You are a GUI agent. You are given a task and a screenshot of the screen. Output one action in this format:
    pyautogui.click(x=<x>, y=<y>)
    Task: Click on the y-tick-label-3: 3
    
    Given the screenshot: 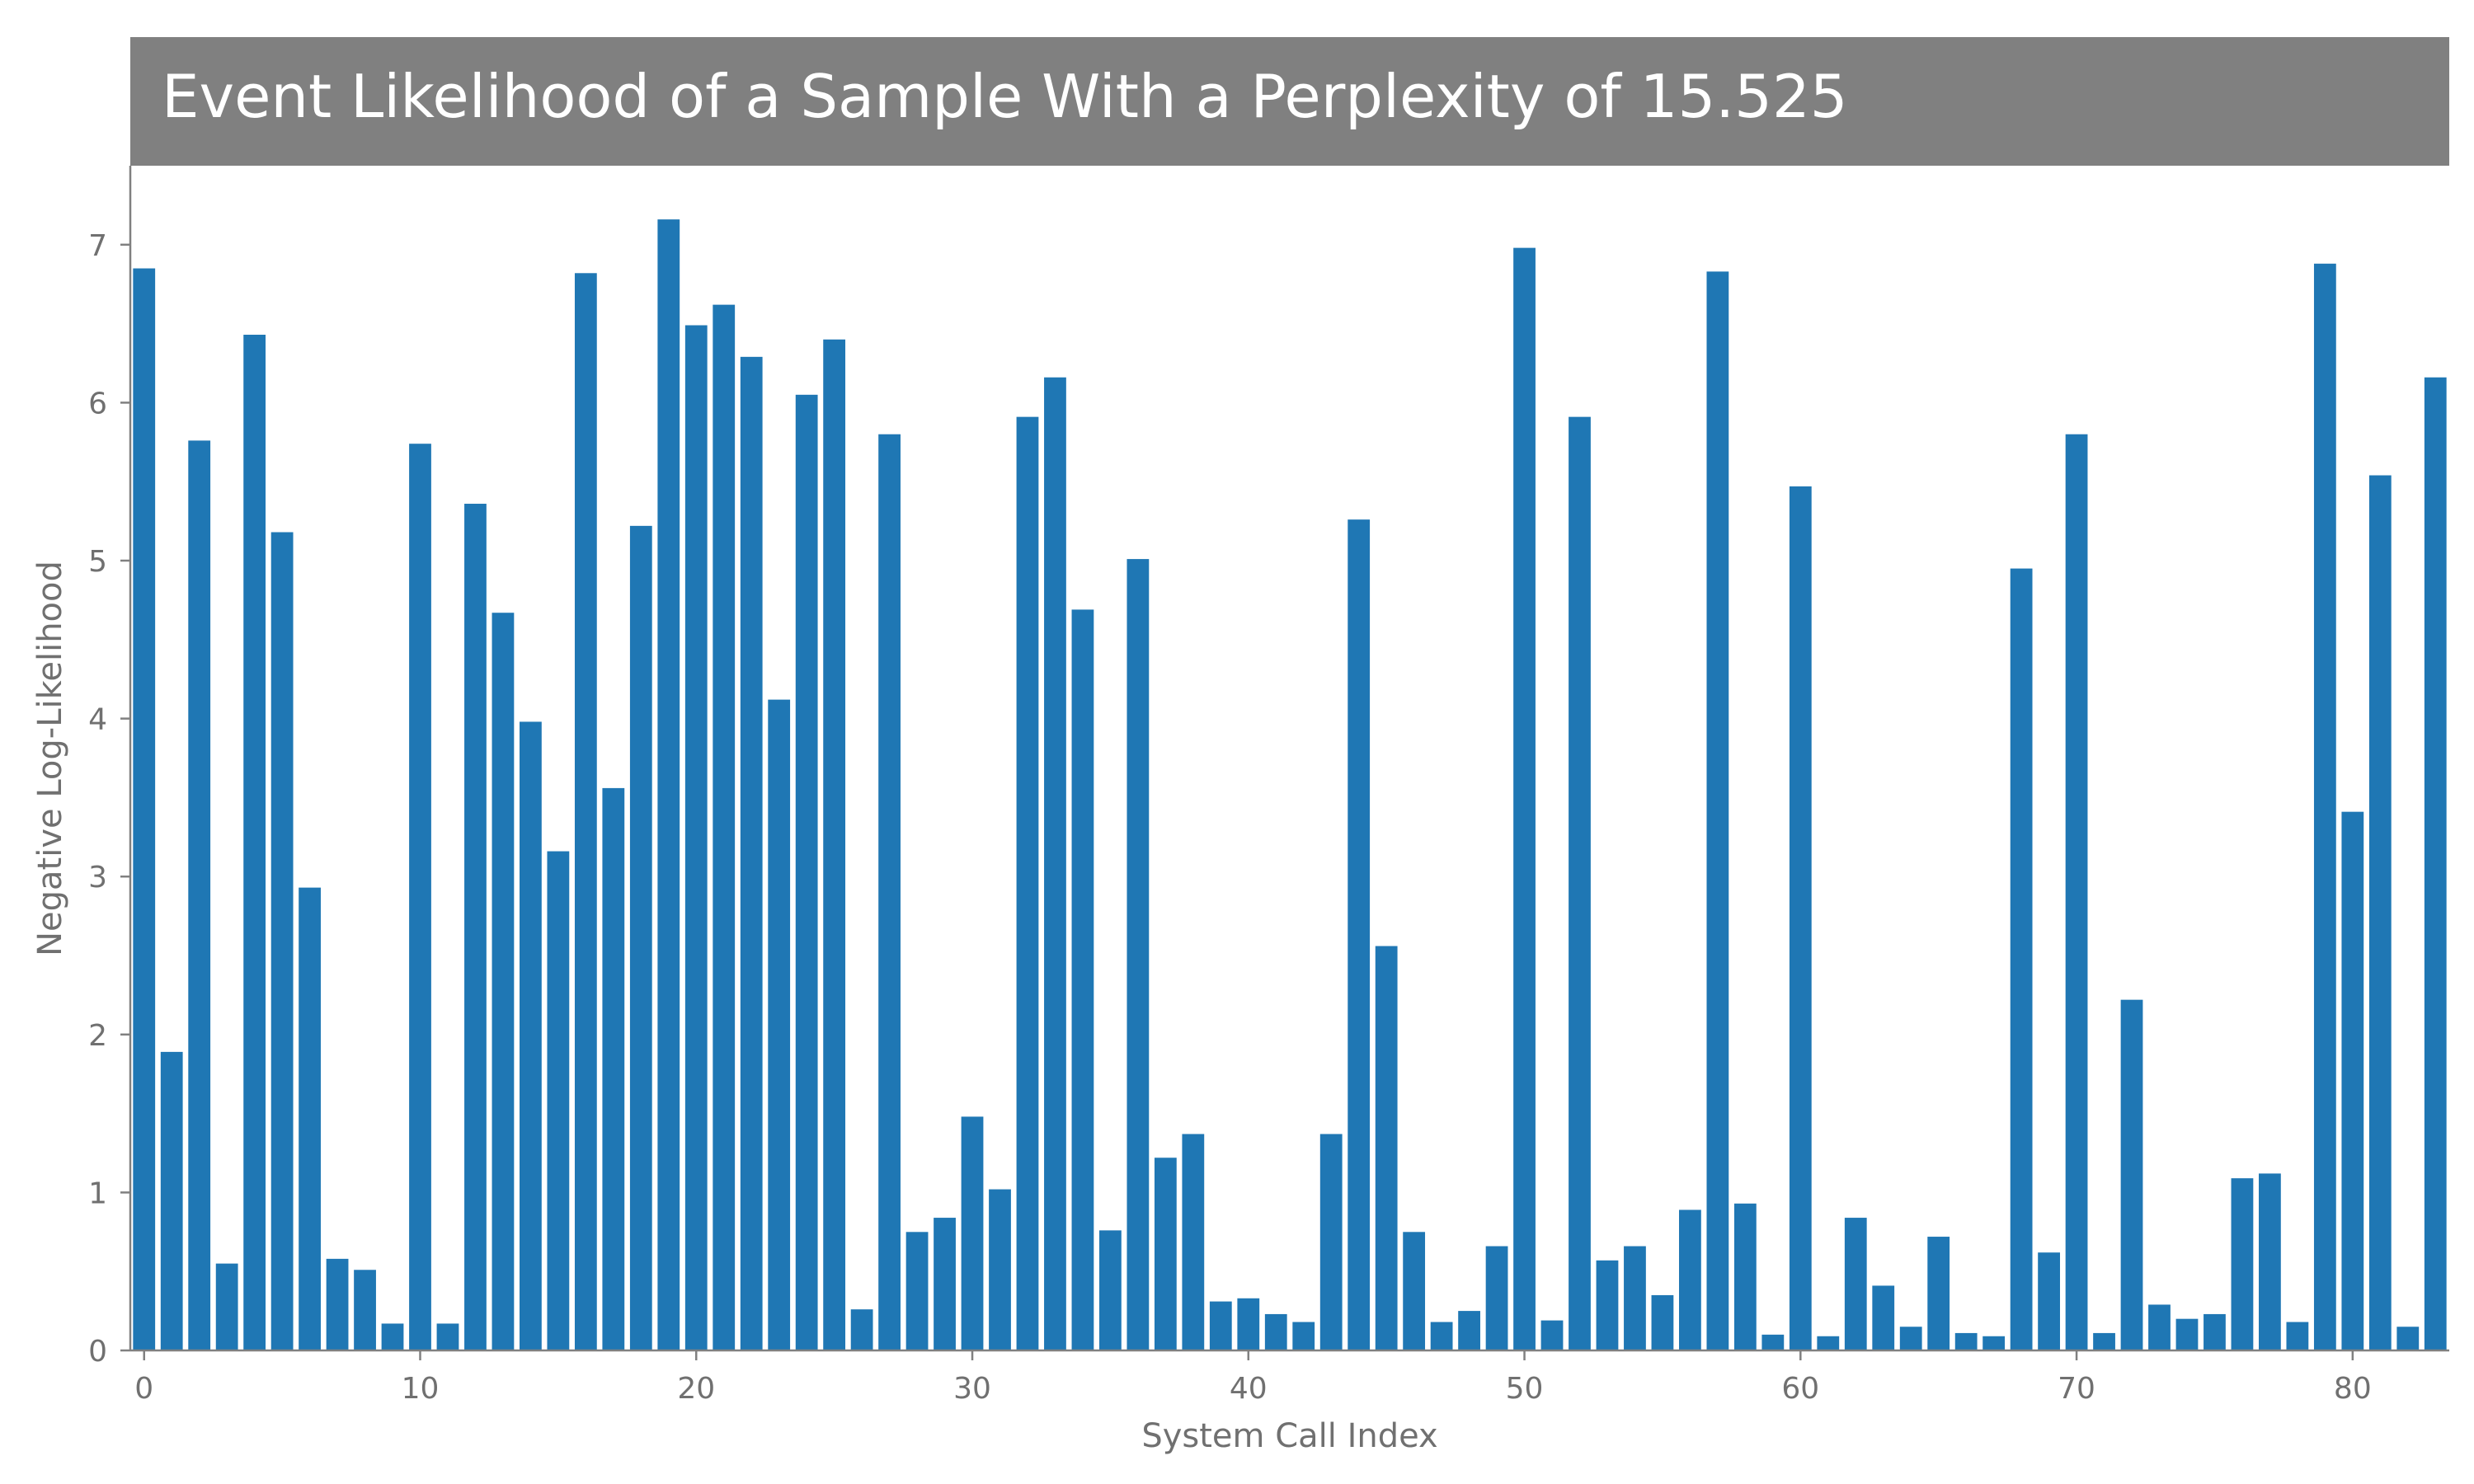 What is the action you would take?
    pyautogui.click(x=97, y=878)
    